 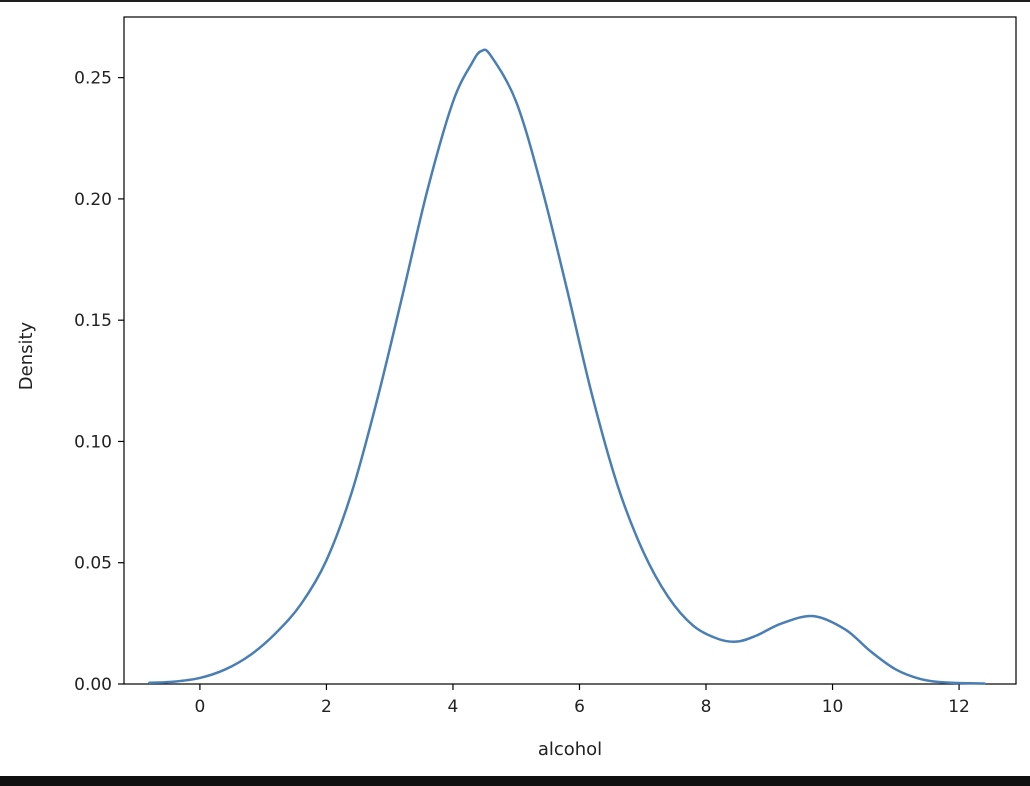 I want to click on y-tick-label: 0.25, so click(x=93, y=79).